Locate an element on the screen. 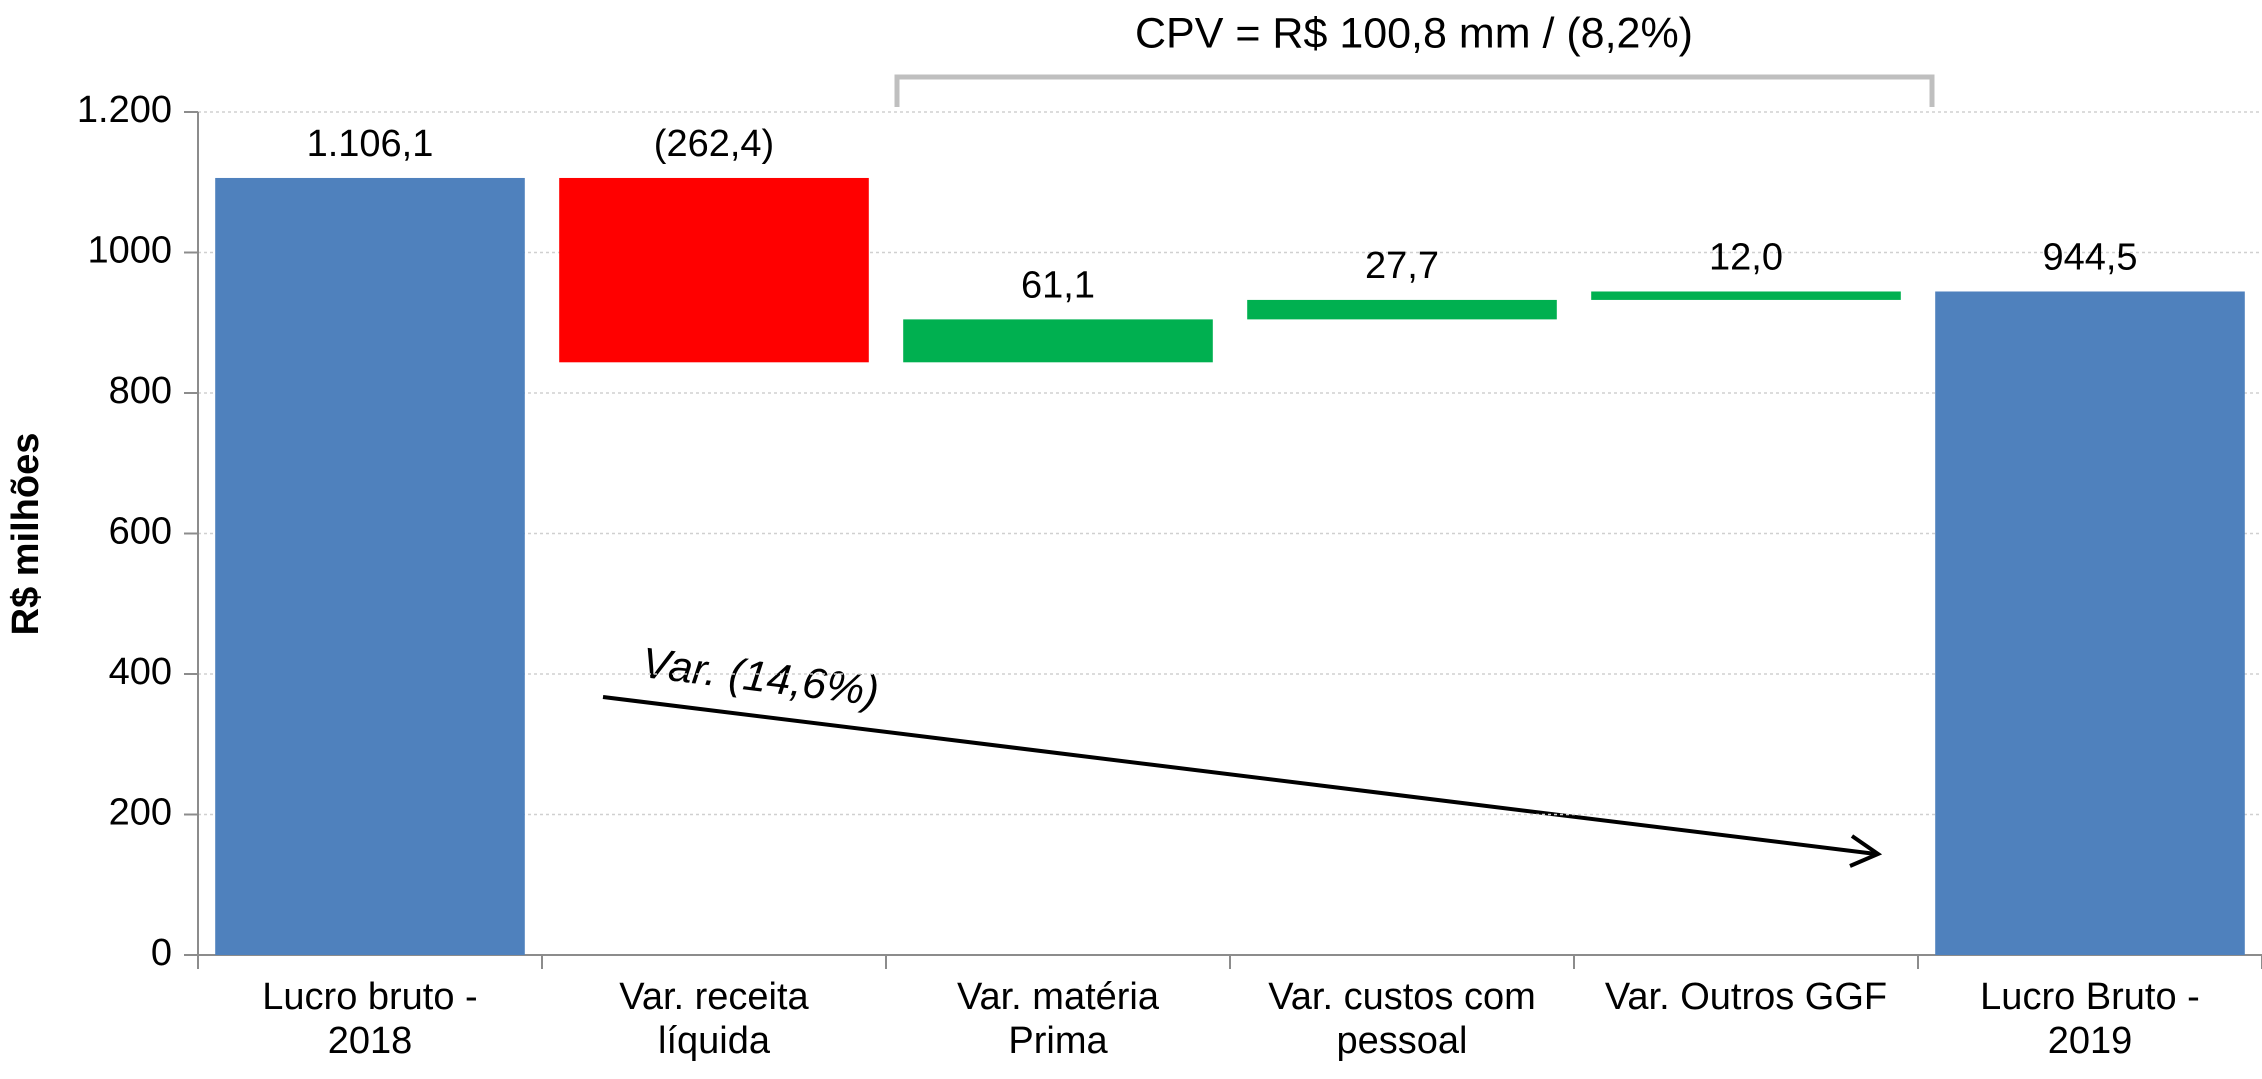 The width and height of the screenshot is (2262, 1079). value-label: 944,5 is located at coordinates (2089, 258).